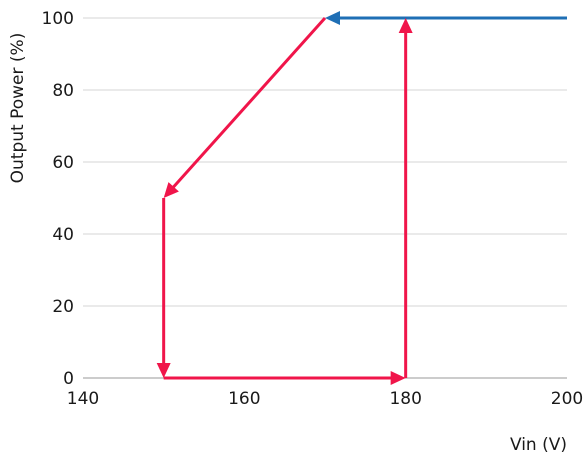  Describe the element at coordinates (63, 235) in the screenshot. I see `y-tick-label: 40` at that location.